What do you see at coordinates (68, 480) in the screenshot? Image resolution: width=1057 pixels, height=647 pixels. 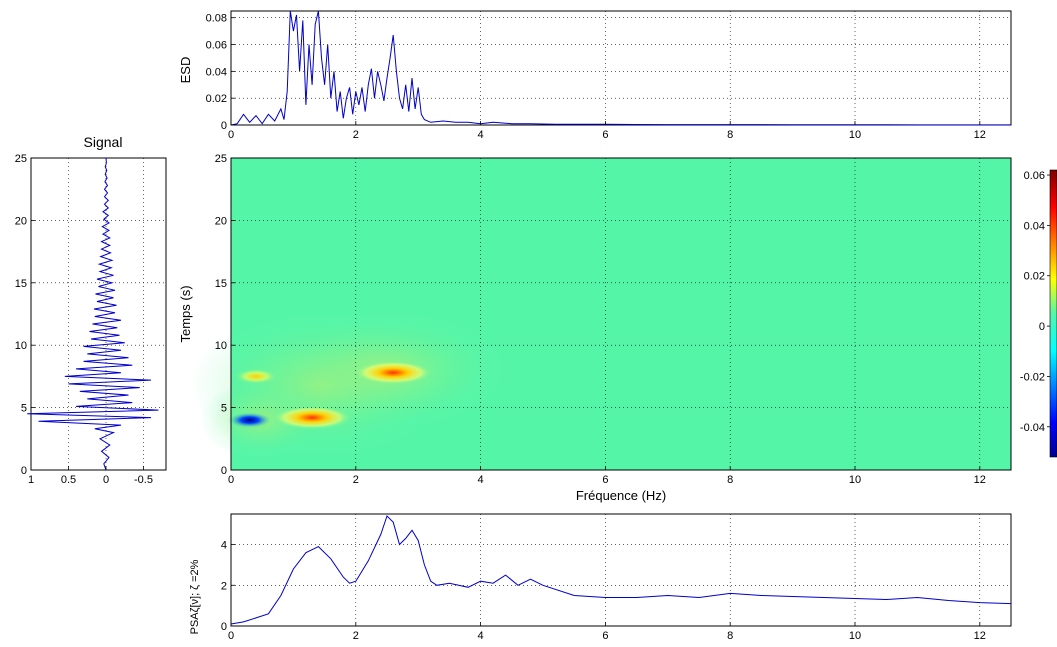 I see `x-tick-label: 0.5` at bounding box center [68, 480].